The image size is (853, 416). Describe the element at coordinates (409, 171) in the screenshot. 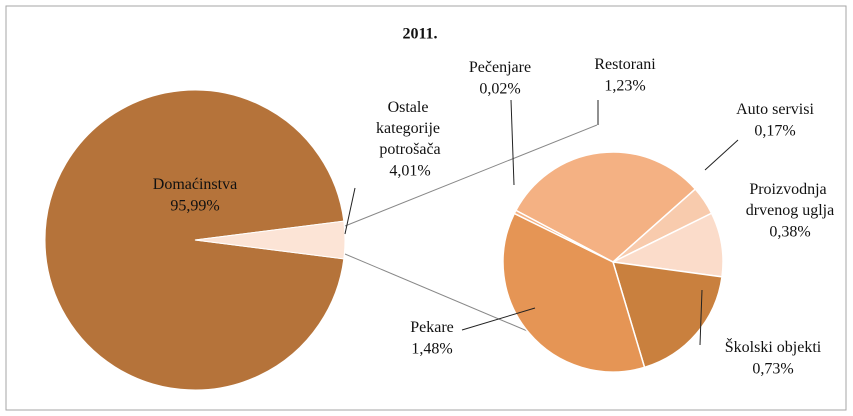

I see `slice-value-label: 4,01%` at that location.